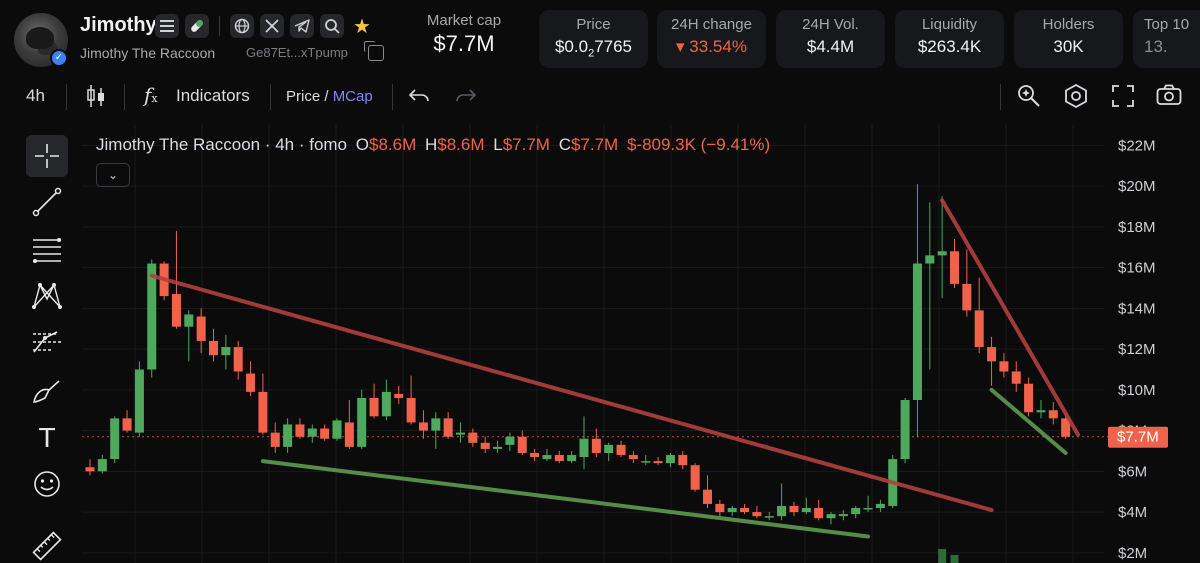 The image size is (1200, 563). I want to click on star-icon: ★, so click(362, 26).